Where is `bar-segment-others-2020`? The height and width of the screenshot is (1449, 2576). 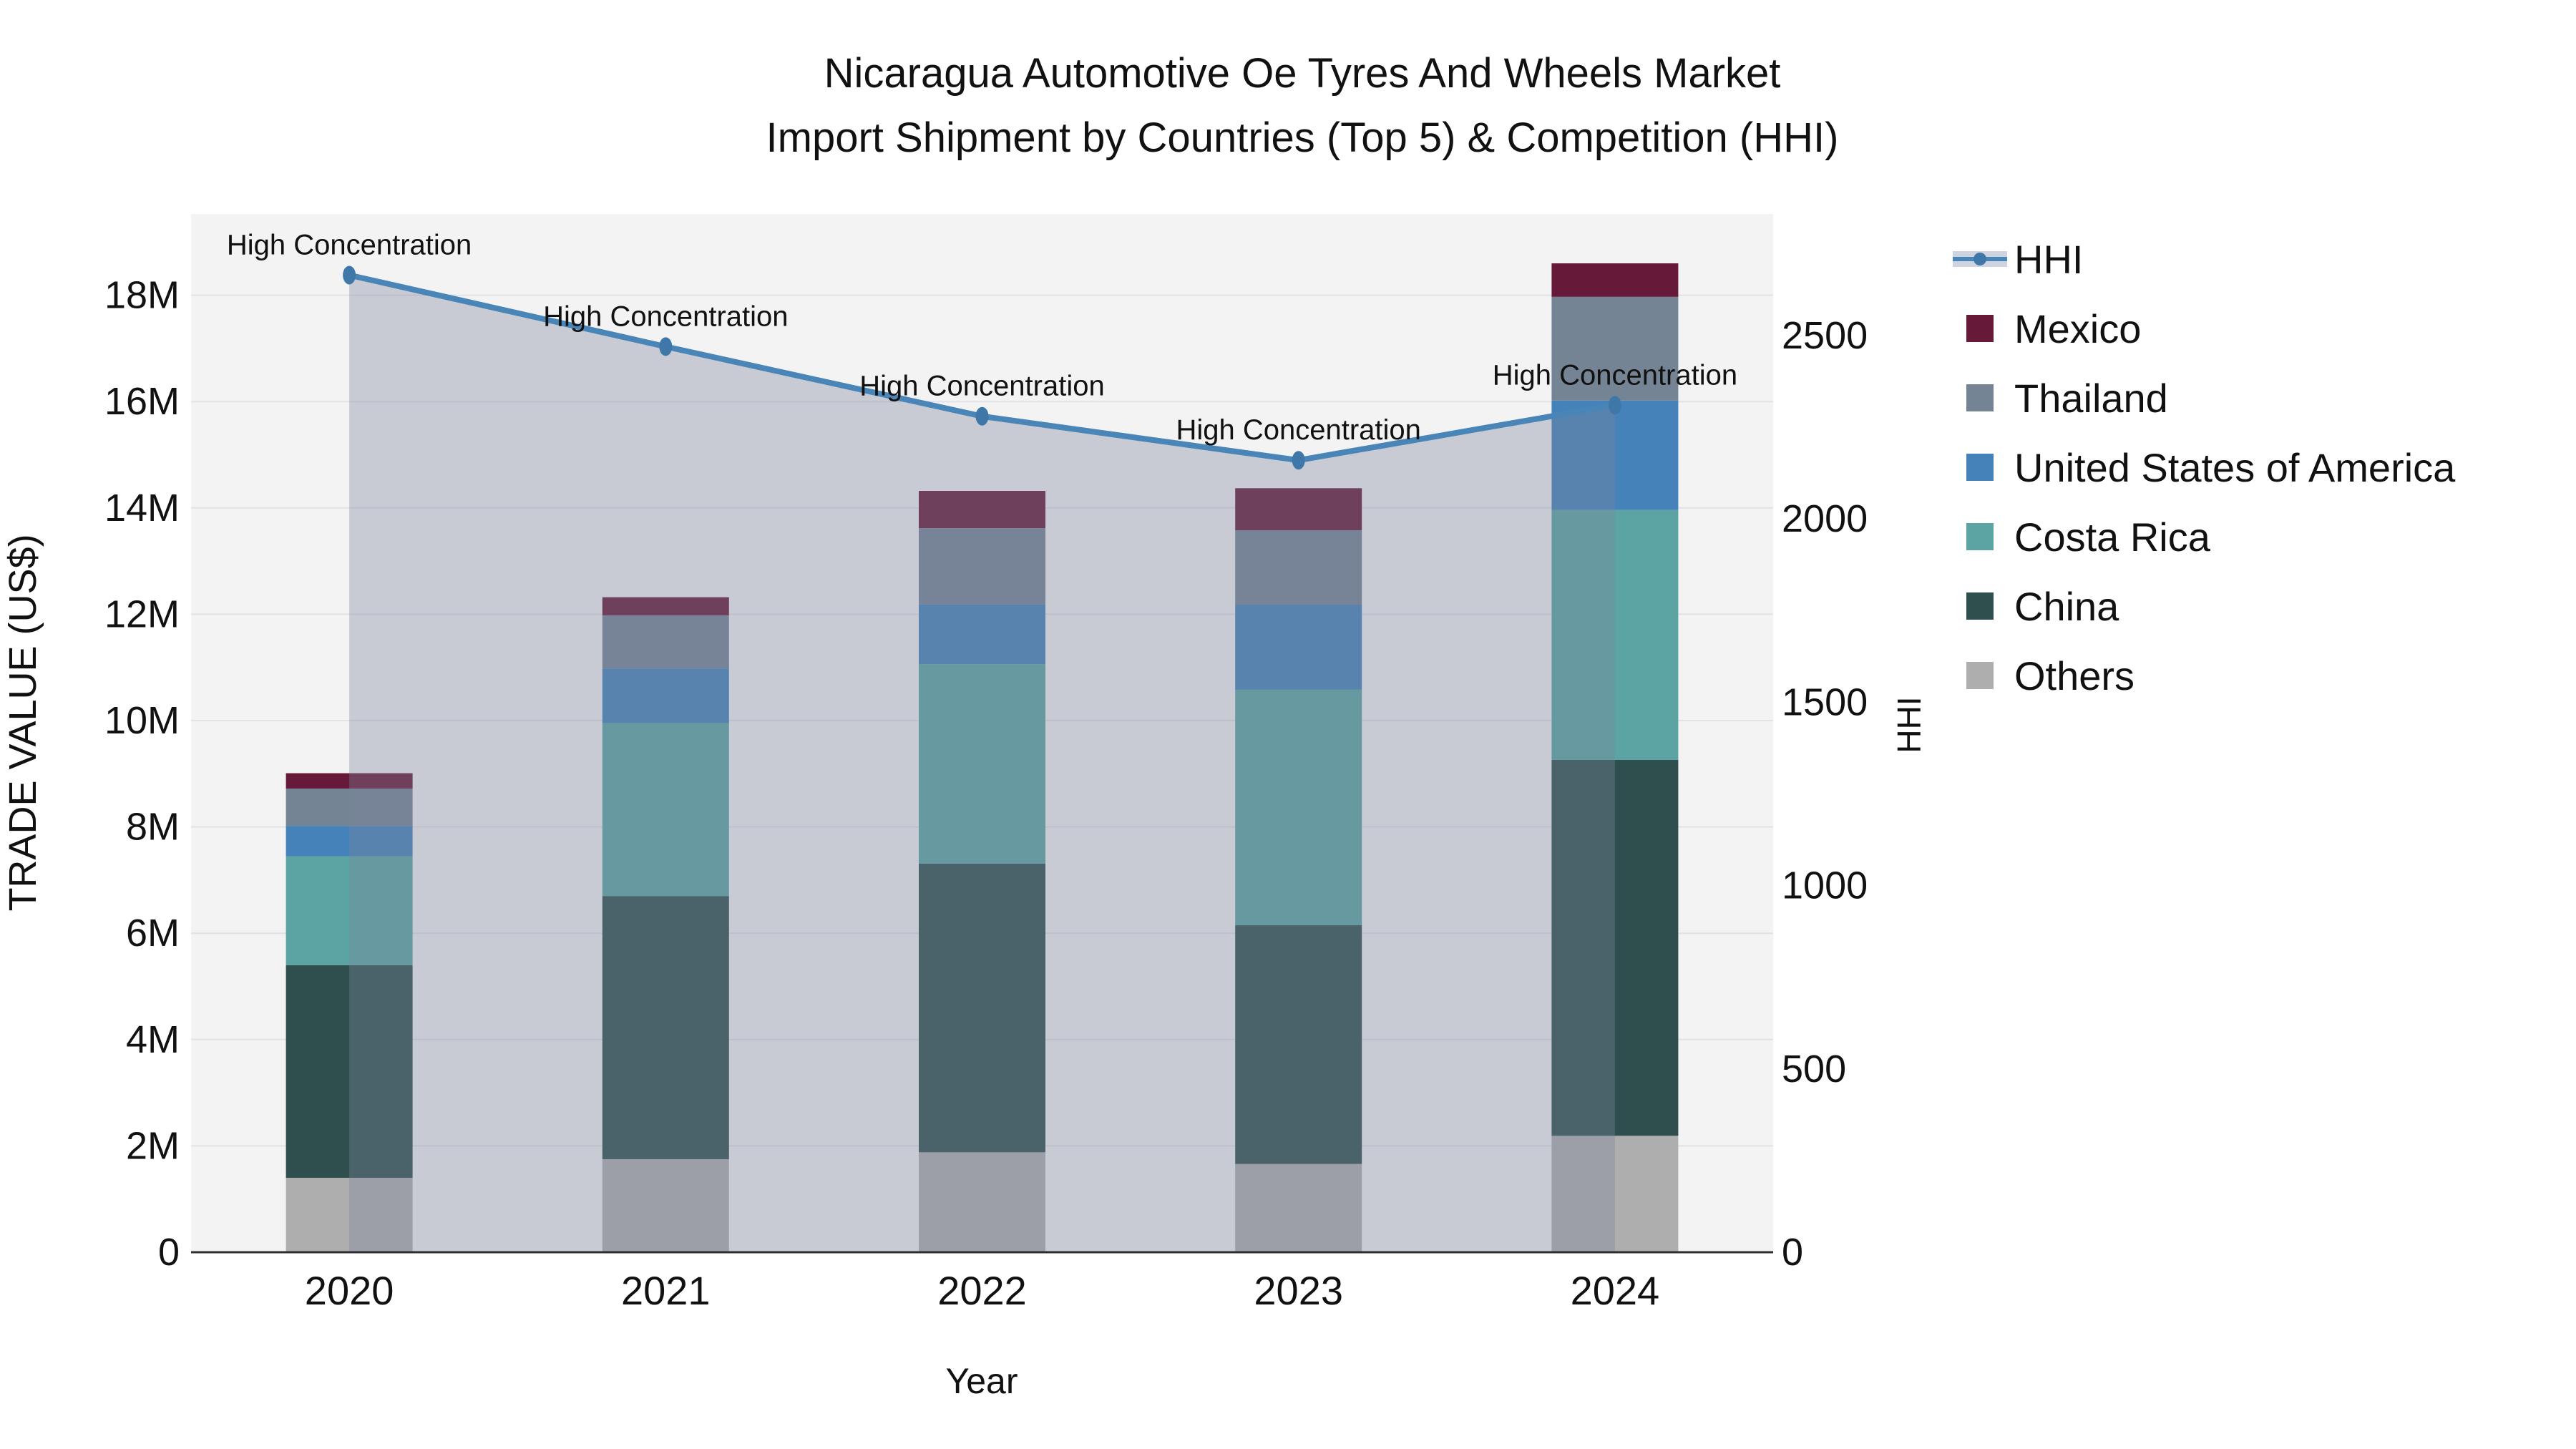 bar-segment-others-2020 is located at coordinates (349, 1214).